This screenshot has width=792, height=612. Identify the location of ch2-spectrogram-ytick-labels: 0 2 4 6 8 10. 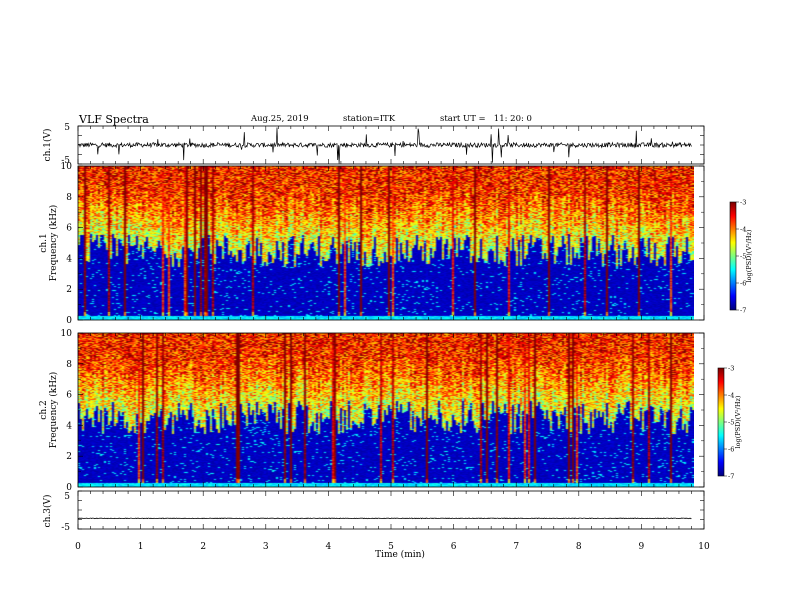
(67, 411).